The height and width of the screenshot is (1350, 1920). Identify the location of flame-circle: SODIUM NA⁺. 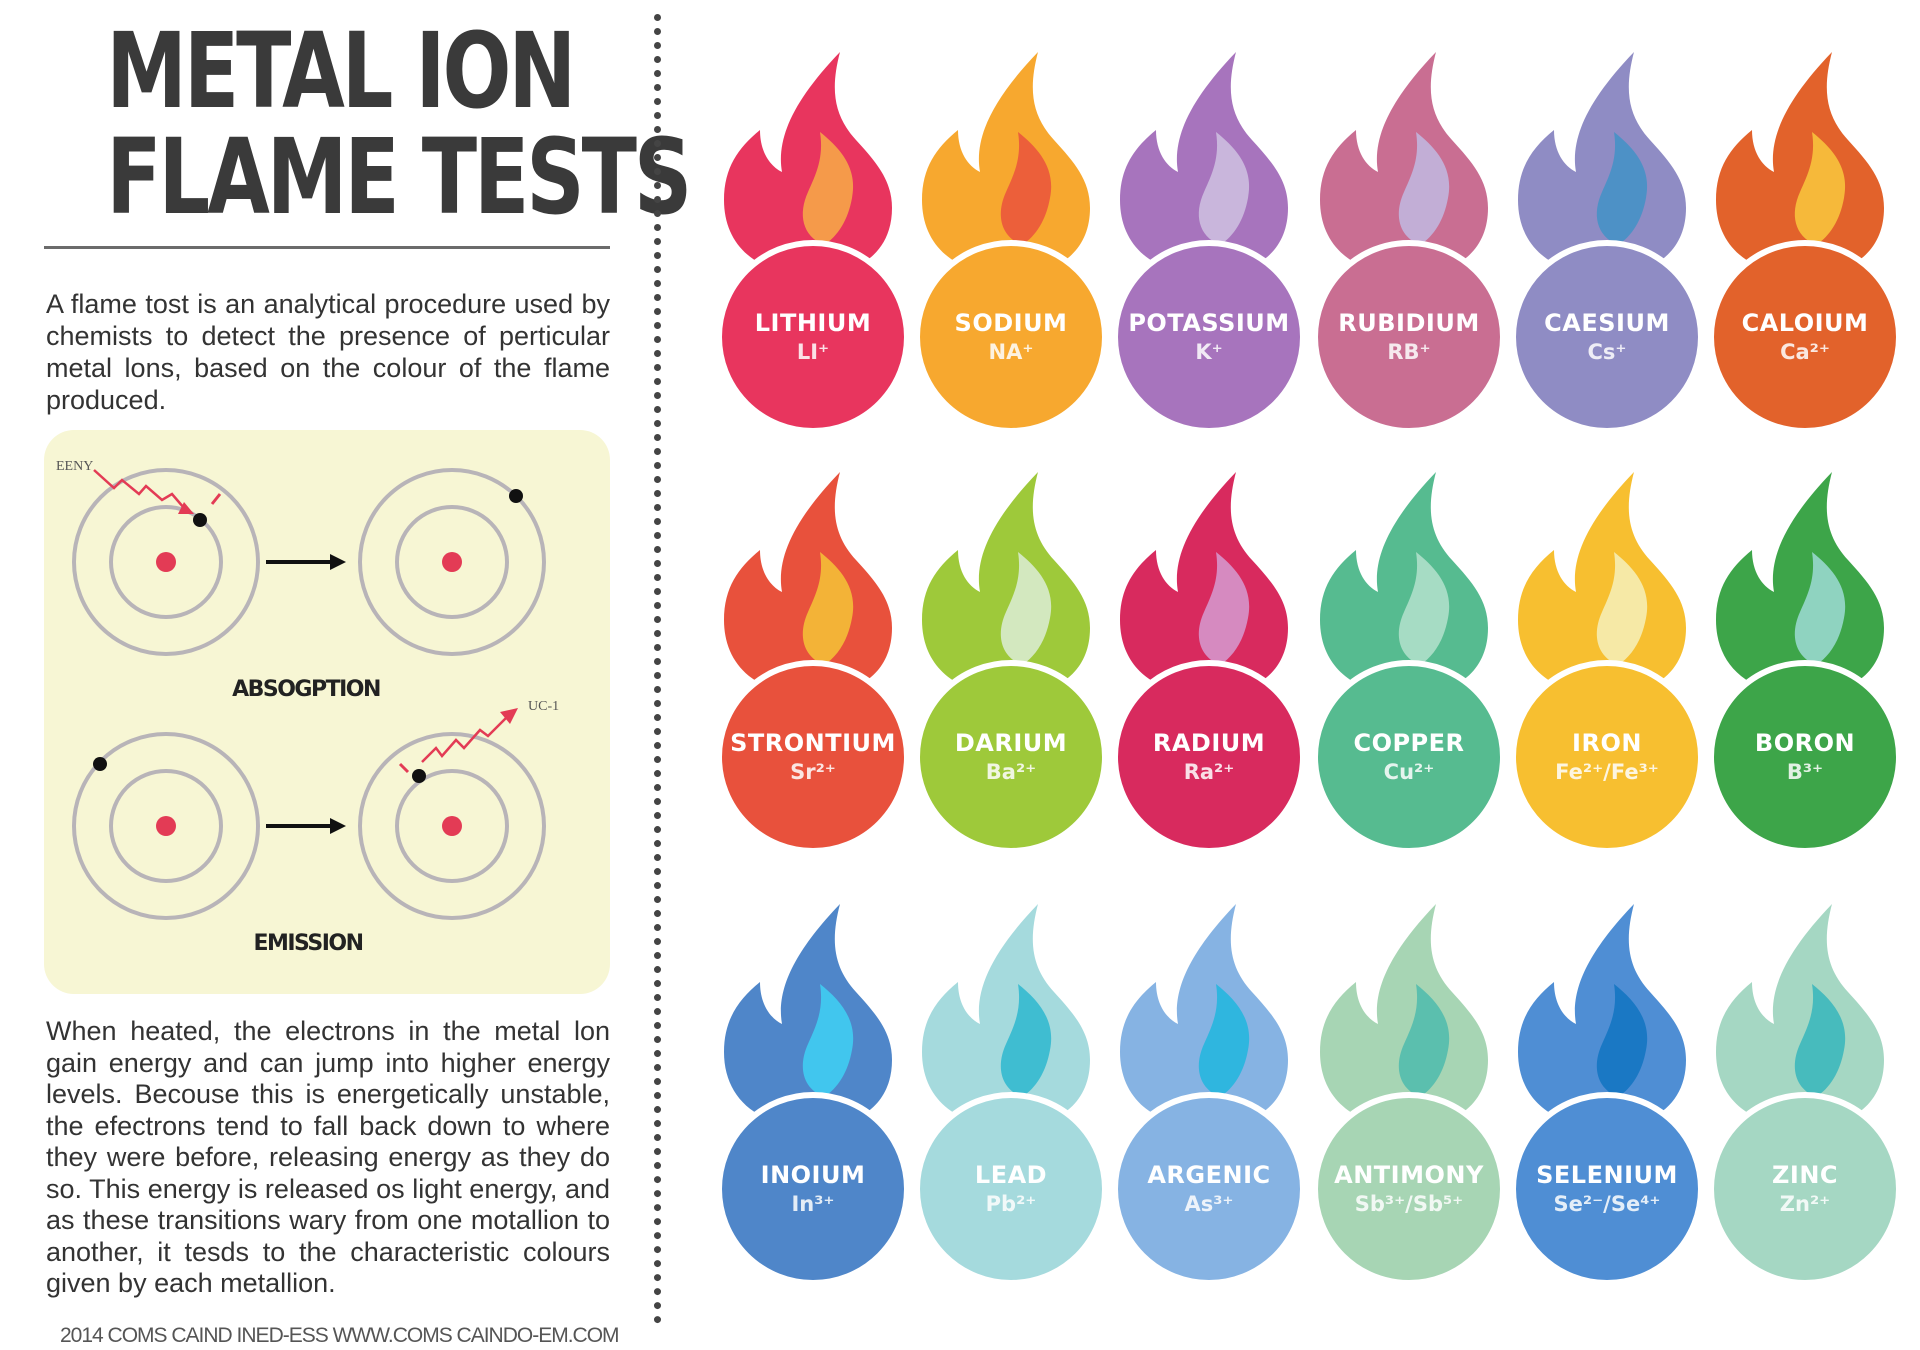
(1011, 337).